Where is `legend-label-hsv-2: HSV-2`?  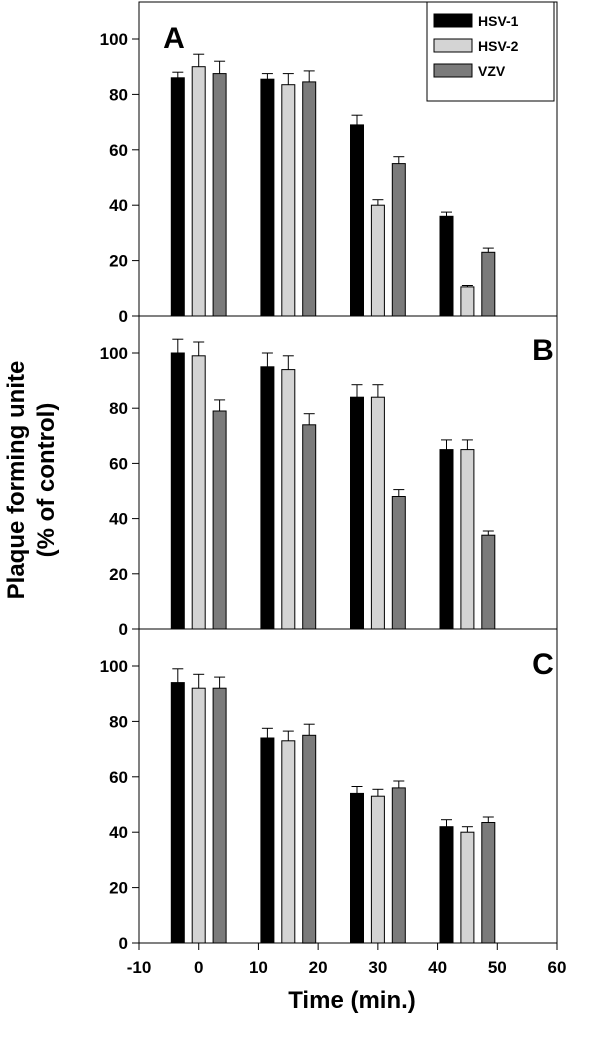 legend-label-hsv-2: HSV-2 is located at coordinates (498, 46).